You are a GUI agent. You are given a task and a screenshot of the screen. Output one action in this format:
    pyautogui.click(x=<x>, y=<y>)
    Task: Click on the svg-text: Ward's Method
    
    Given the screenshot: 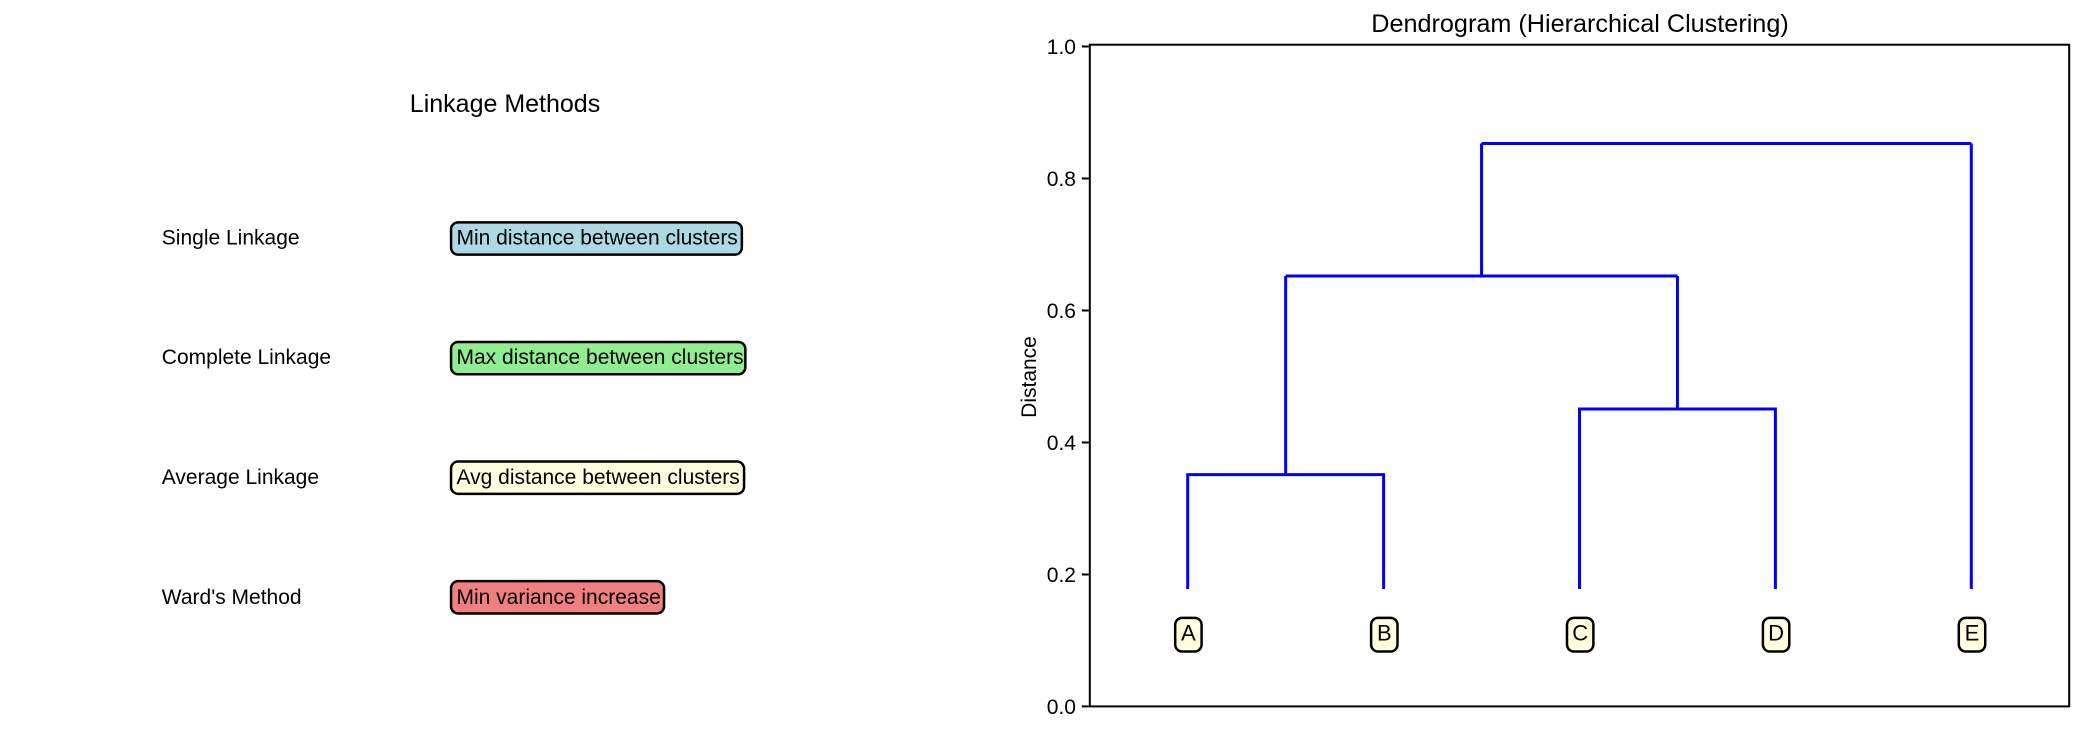 What is the action you would take?
    pyautogui.click(x=232, y=597)
    